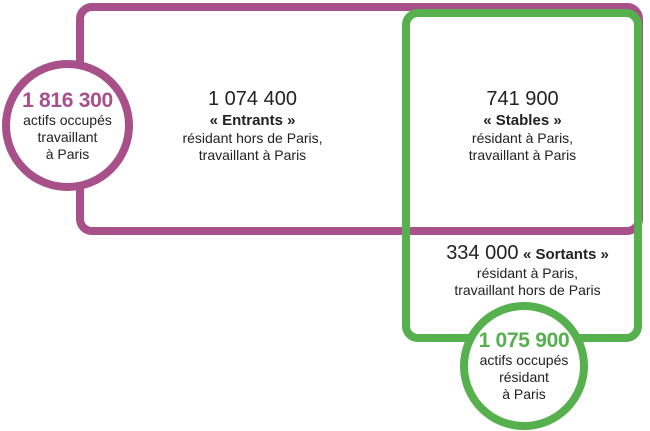  Describe the element at coordinates (522, 138) in the screenshot. I see `stables-desc-line1: résidant à Paris,` at that location.